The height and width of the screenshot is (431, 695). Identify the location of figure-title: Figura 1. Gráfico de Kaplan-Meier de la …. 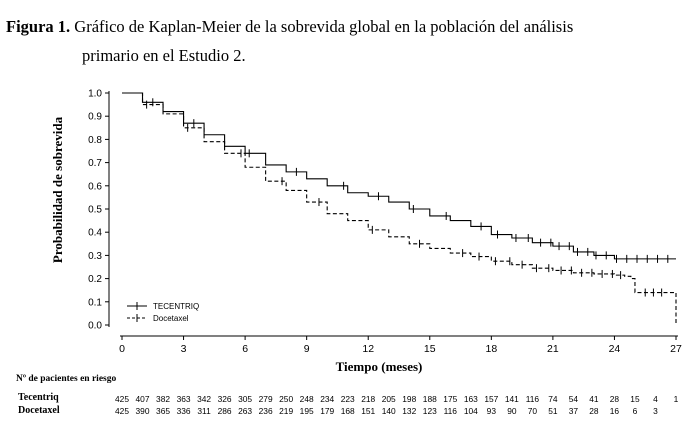
(289, 27).